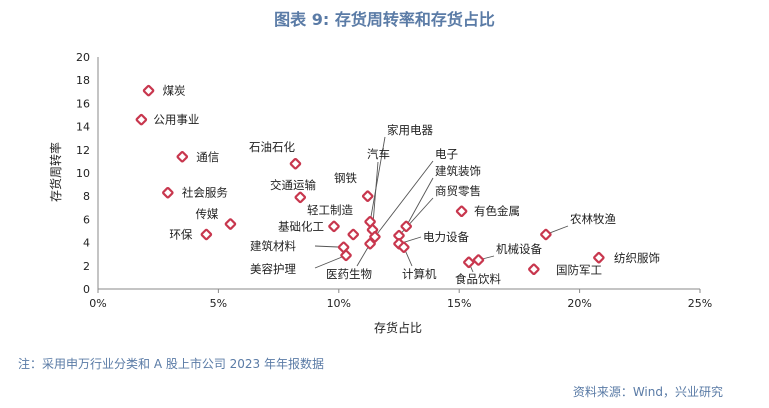 This screenshot has width=769, height=408. I want to click on footnote: 注：采用申万行业分类和 A 股上市公司 2023 年年报数据, so click(171, 364).